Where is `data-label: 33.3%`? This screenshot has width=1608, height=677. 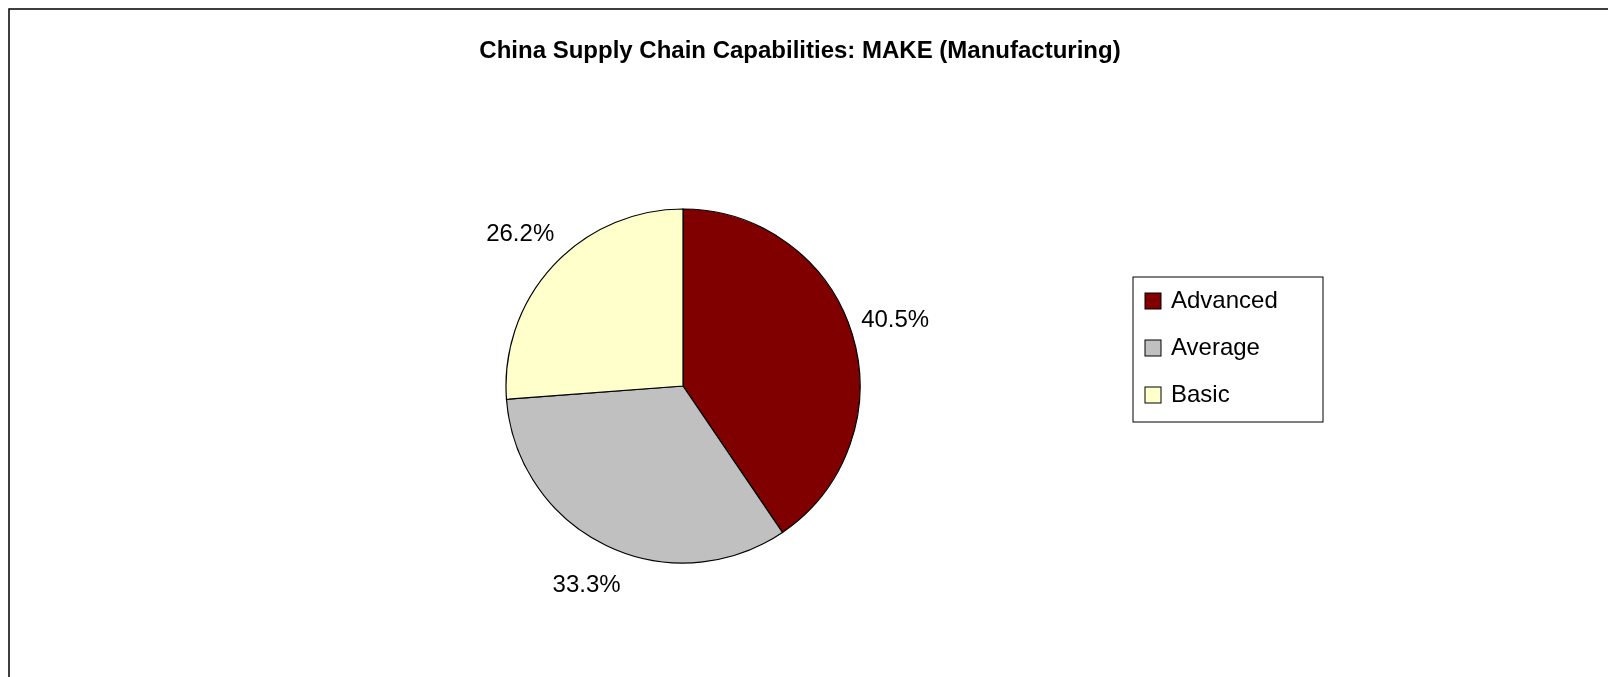
data-label: 33.3% is located at coordinates (586, 584).